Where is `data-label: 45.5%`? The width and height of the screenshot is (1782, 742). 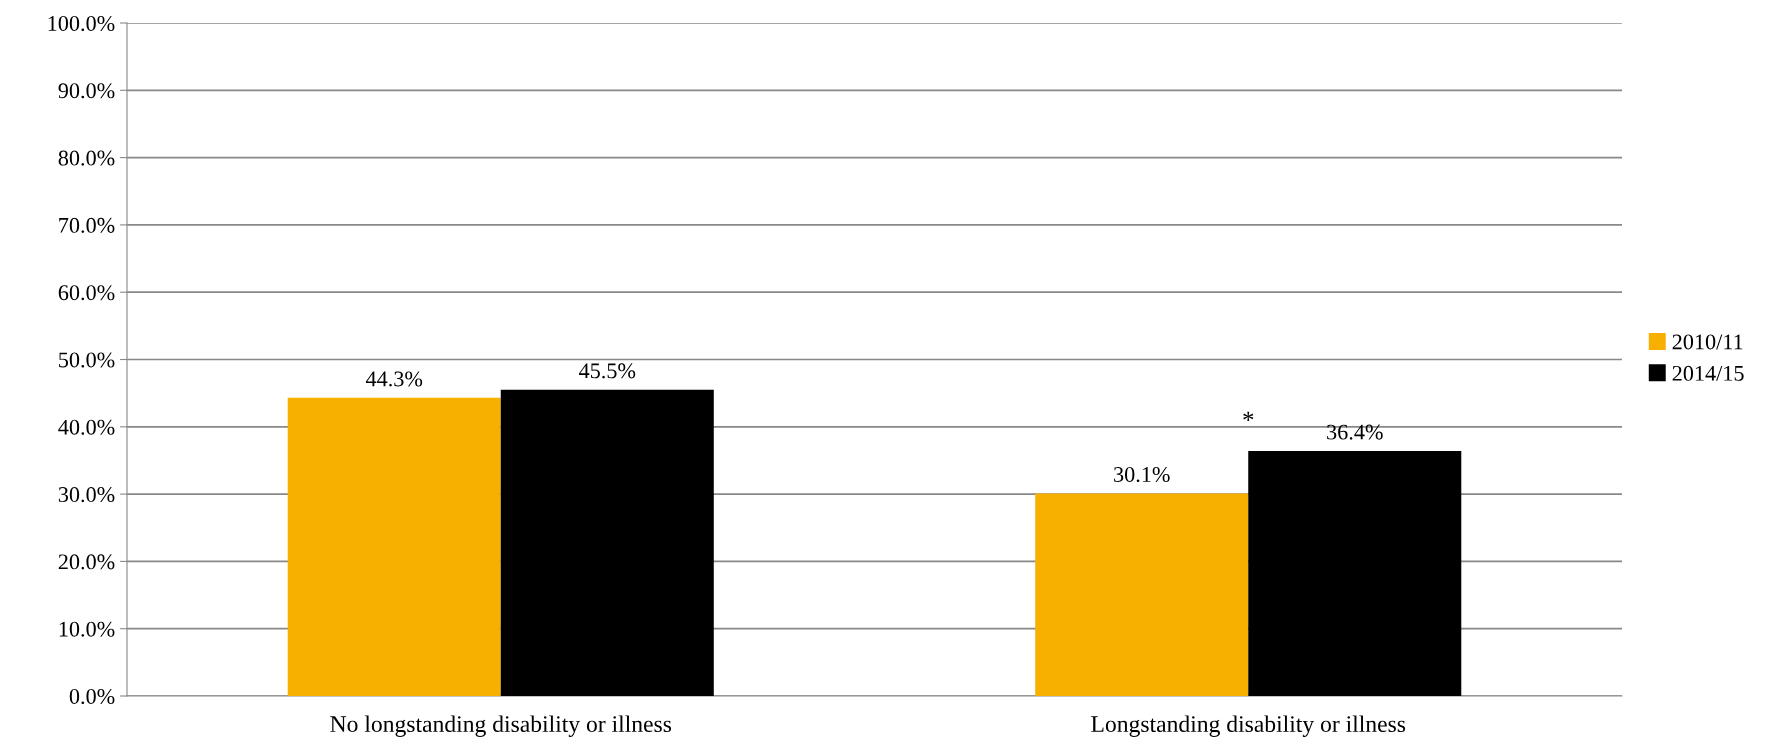
data-label: 45.5% is located at coordinates (607, 371).